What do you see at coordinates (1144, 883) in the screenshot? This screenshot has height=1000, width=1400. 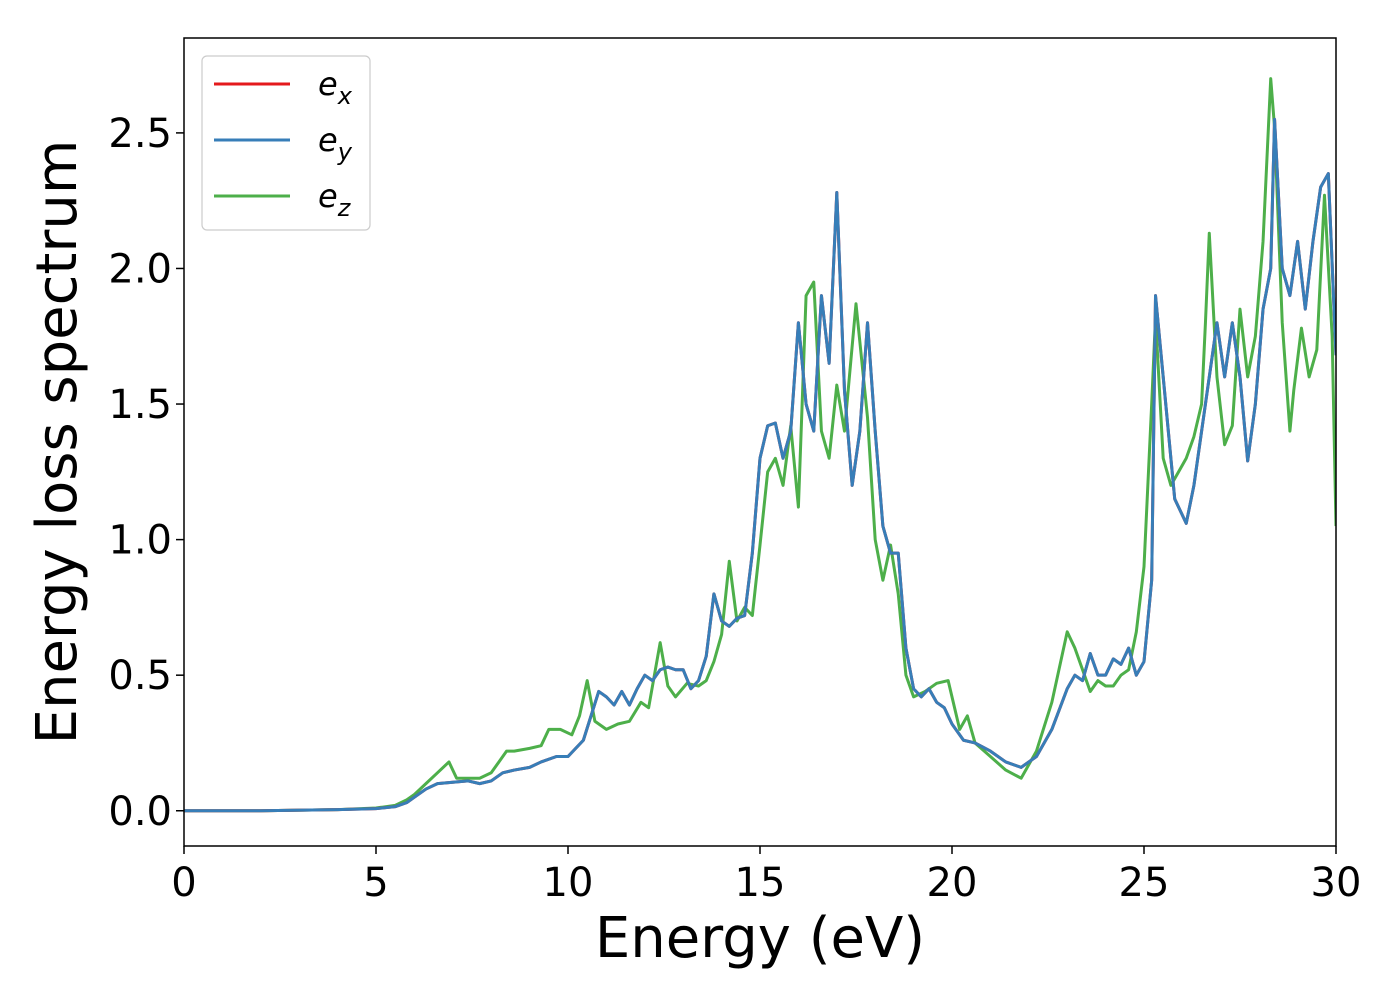 I see `x-tick-label: 25` at bounding box center [1144, 883].